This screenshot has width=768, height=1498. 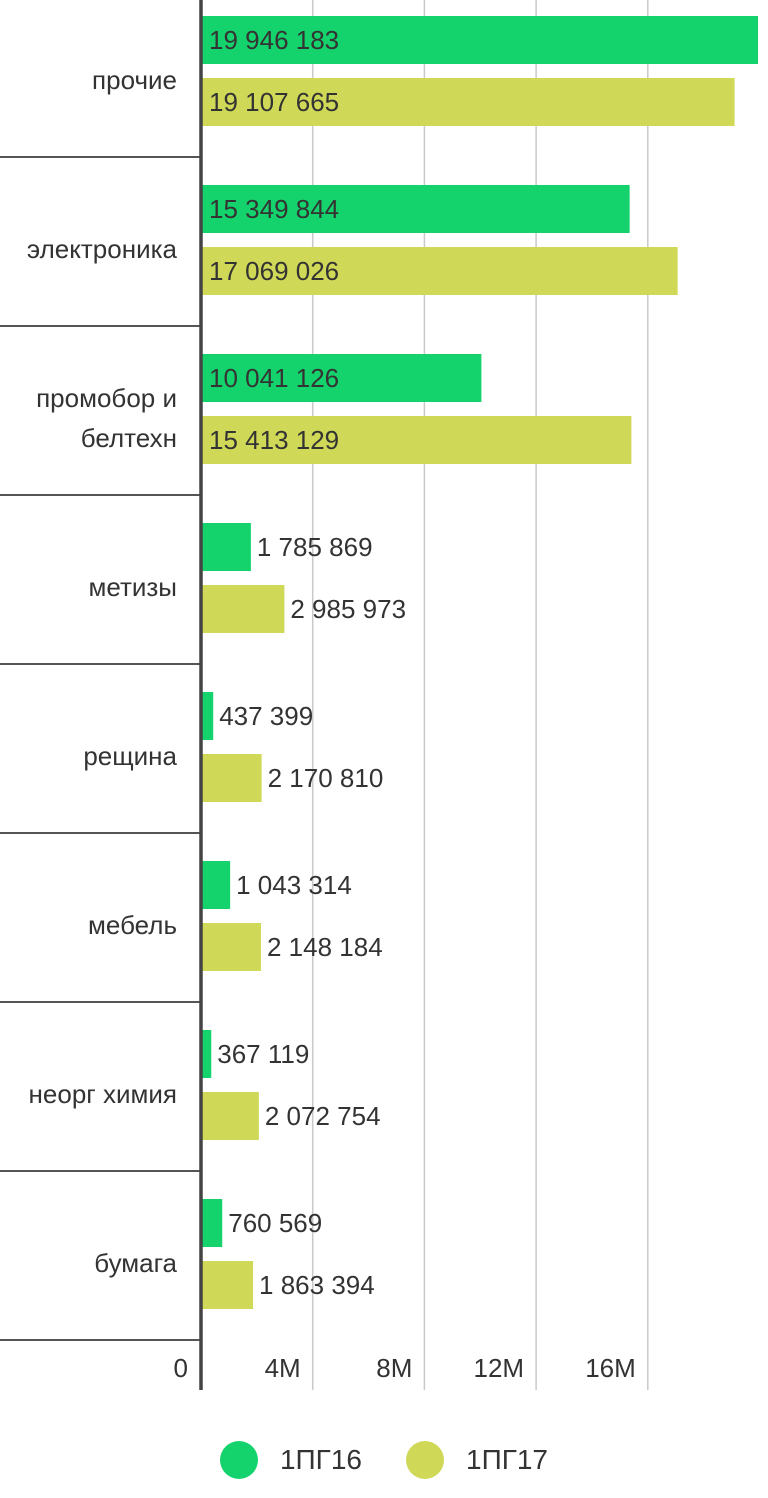 I want to click on tick-label: 4M, so click(x=283, y=1368).